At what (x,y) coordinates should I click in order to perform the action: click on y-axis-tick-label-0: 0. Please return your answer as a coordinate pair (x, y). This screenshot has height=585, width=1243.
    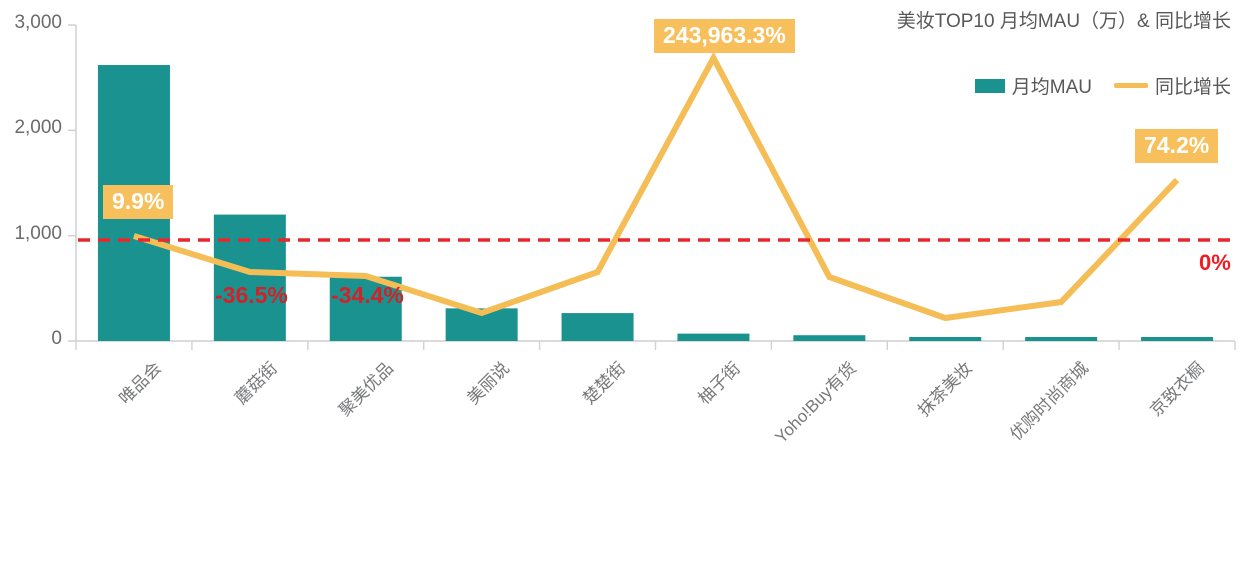
    Looking at the image, I should click on (56, 338).